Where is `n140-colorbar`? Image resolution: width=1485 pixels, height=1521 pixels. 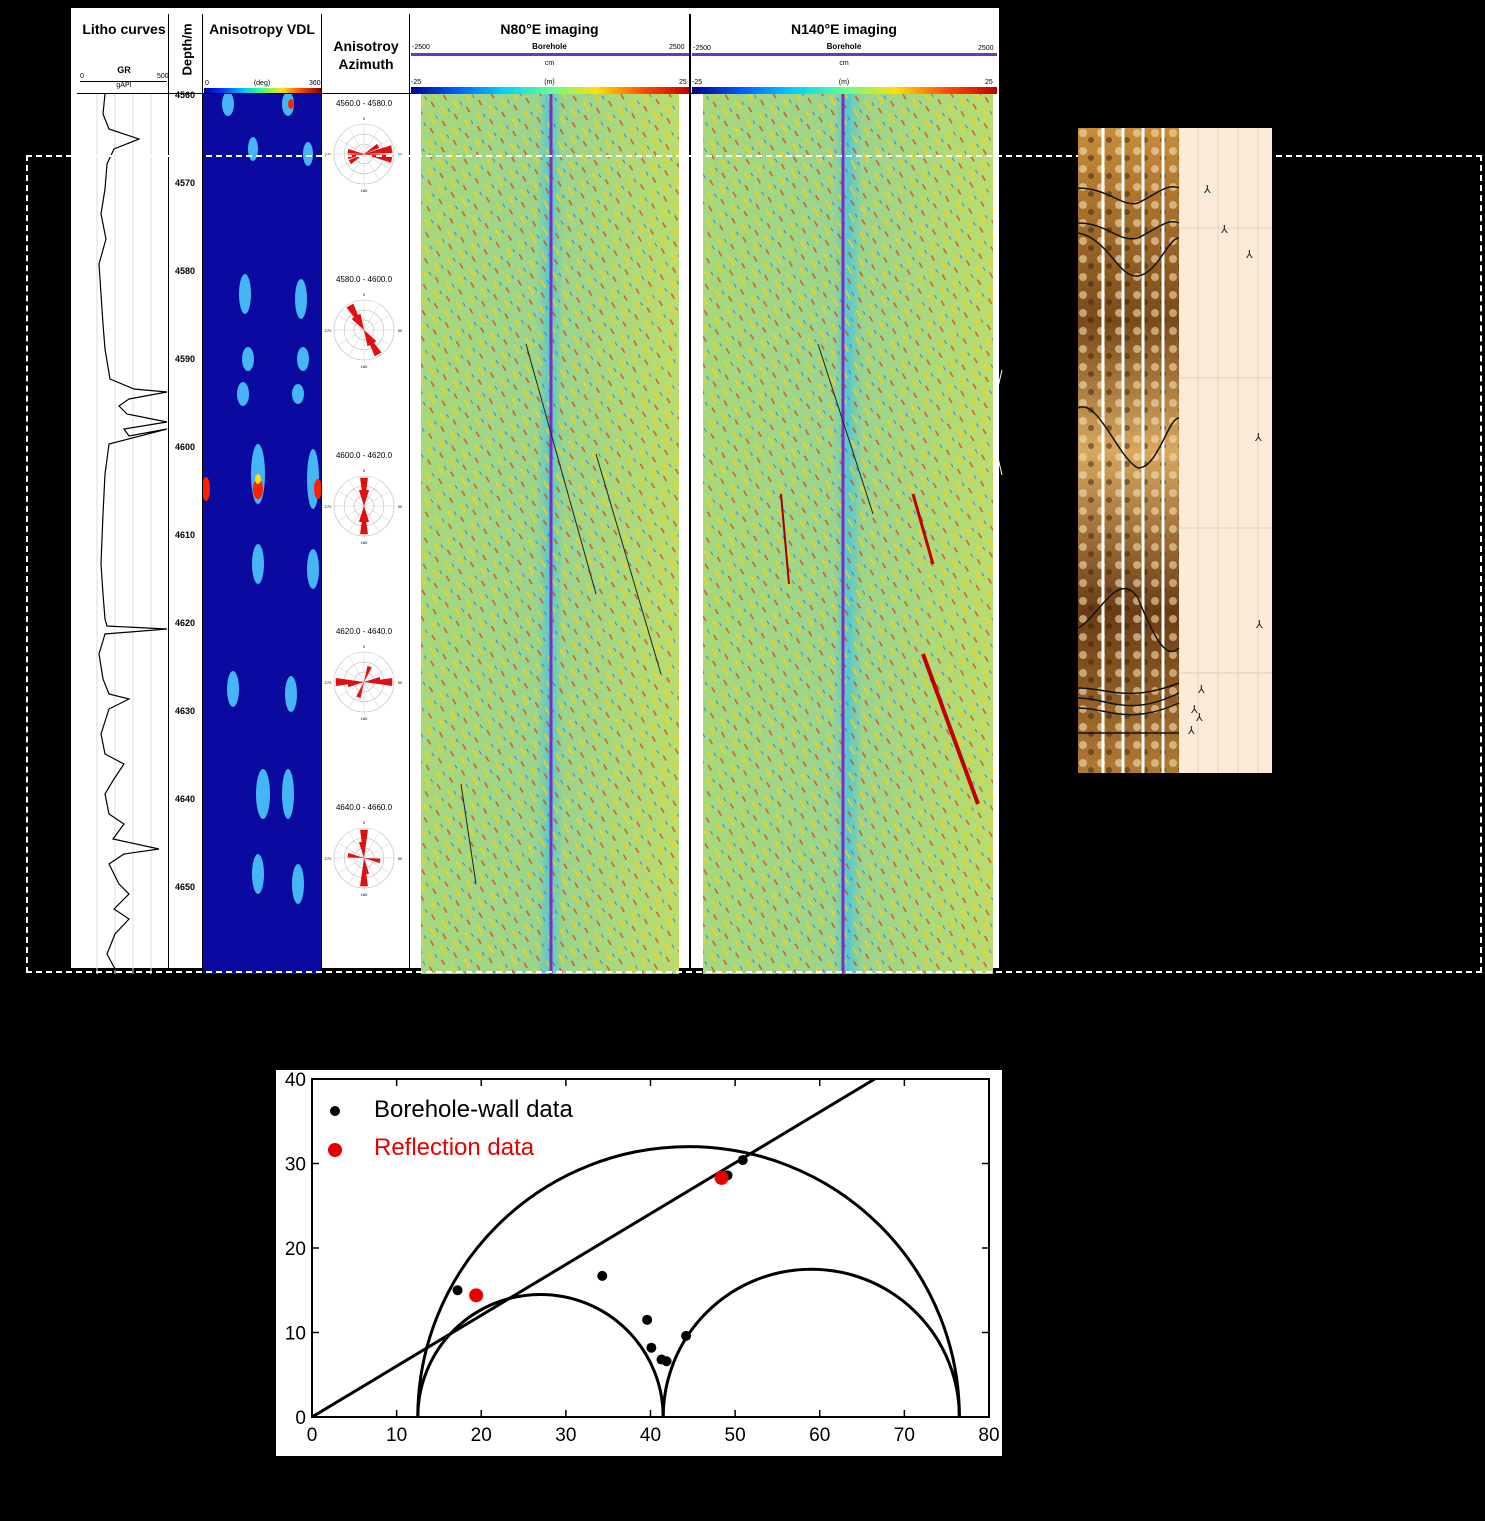 n140-colorbar is located at coordinates (844, 90).